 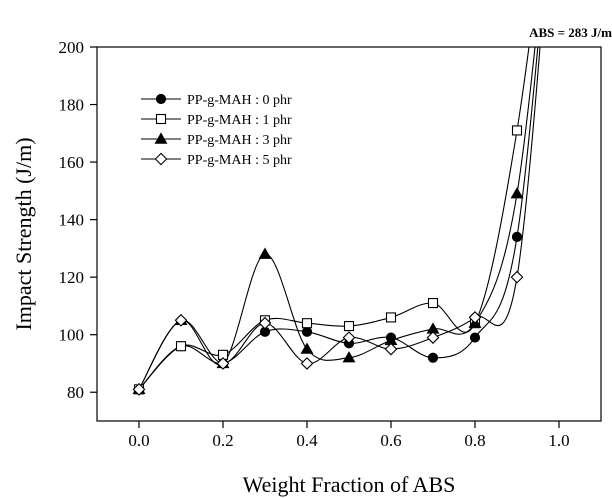 What do you see at coordinates (390, 440) in the screenshot?
I see `x-tick-label: 0.6` at bounding box center [390, 440].